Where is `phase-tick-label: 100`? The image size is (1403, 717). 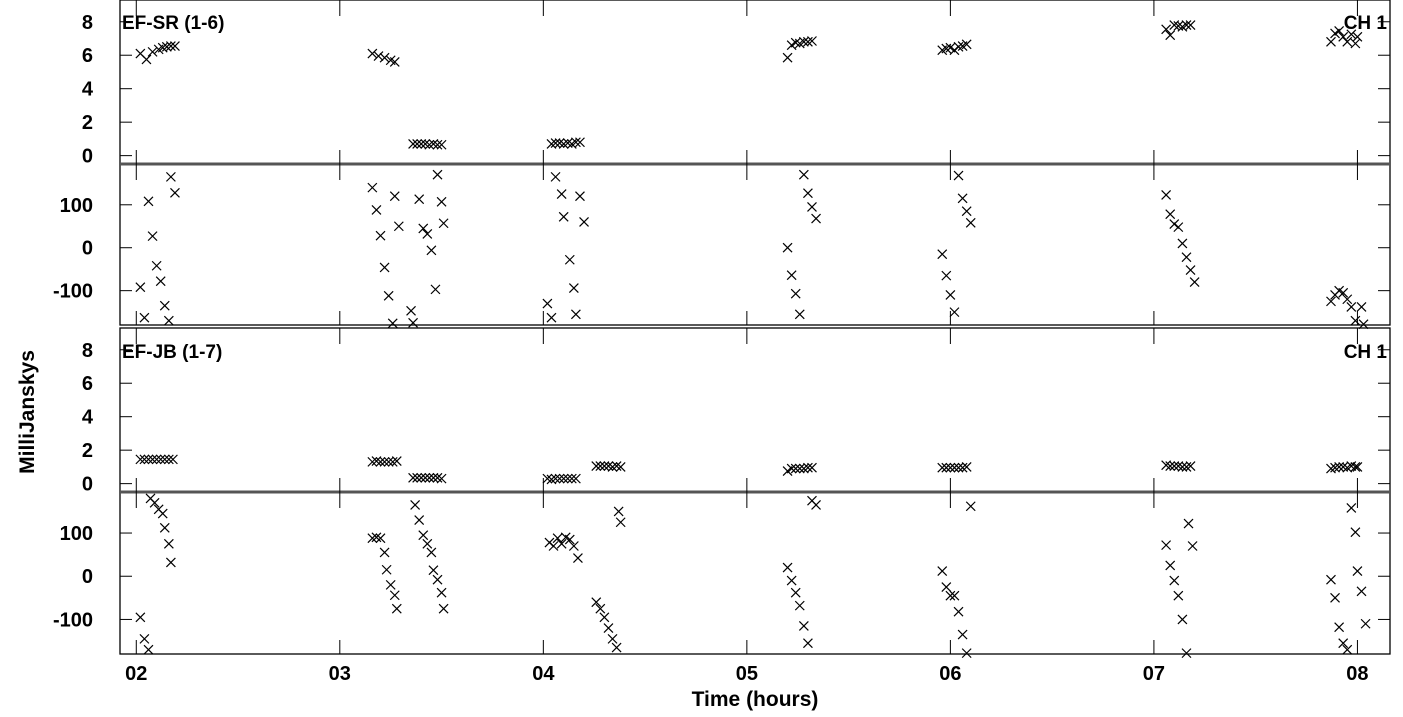
phase-tick-label: 100 is located at coordinates (76, 206).